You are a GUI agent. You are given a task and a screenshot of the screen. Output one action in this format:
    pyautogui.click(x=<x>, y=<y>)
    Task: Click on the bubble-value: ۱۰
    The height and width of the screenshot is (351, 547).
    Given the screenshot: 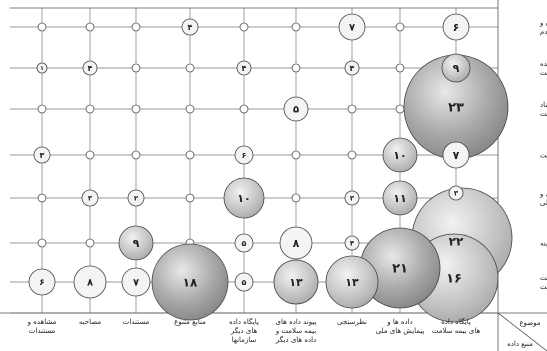 What is the action you would take?
    pyautogui.click(x=243, y=198)
    